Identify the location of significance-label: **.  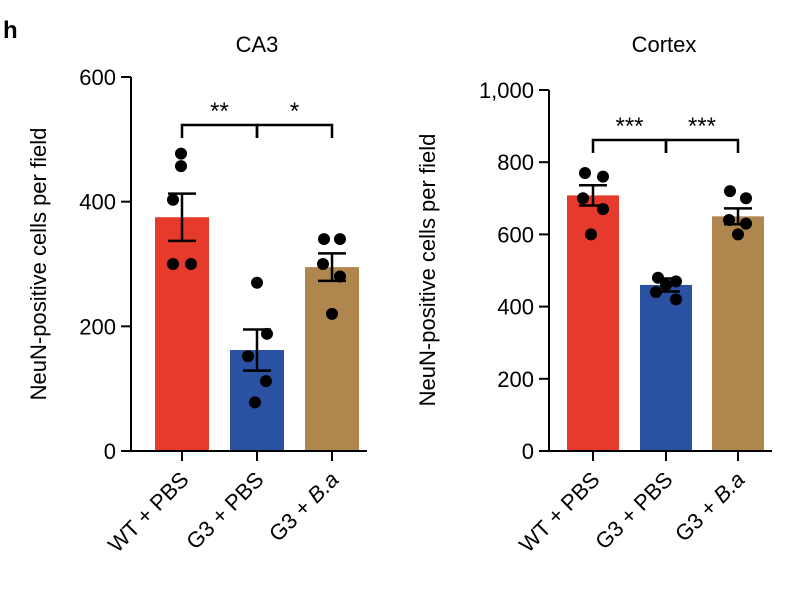
(219, 111).